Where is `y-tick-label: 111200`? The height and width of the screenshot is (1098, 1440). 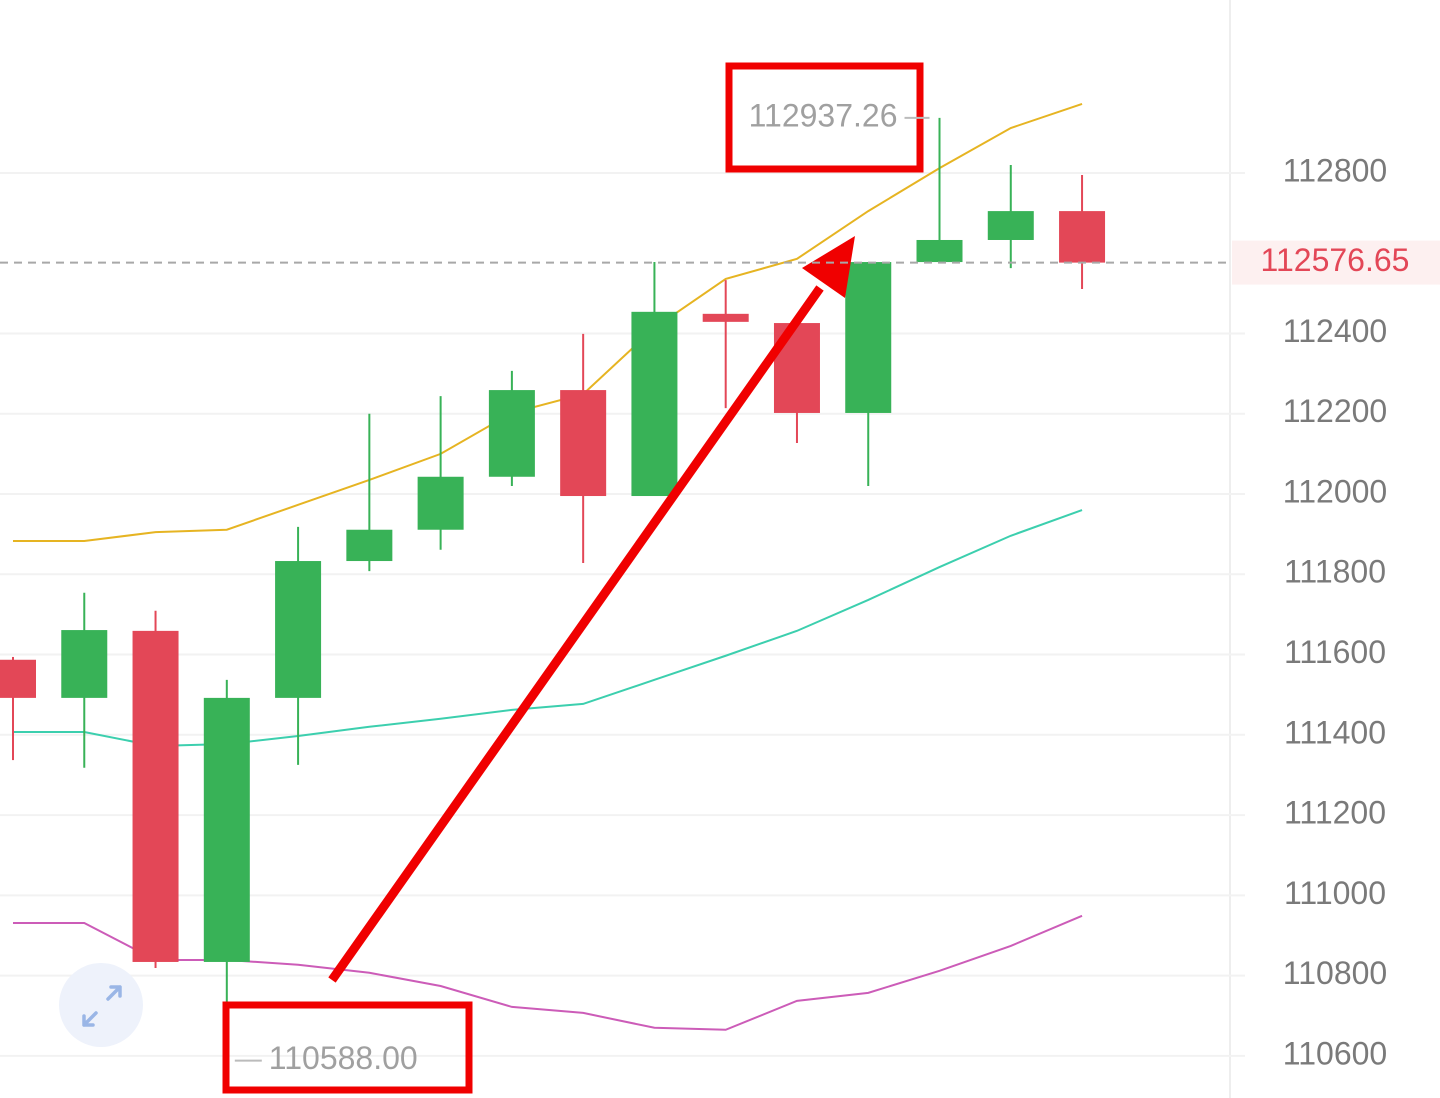
y-tick-label: 111200 is located at coordinates (1335, 813).